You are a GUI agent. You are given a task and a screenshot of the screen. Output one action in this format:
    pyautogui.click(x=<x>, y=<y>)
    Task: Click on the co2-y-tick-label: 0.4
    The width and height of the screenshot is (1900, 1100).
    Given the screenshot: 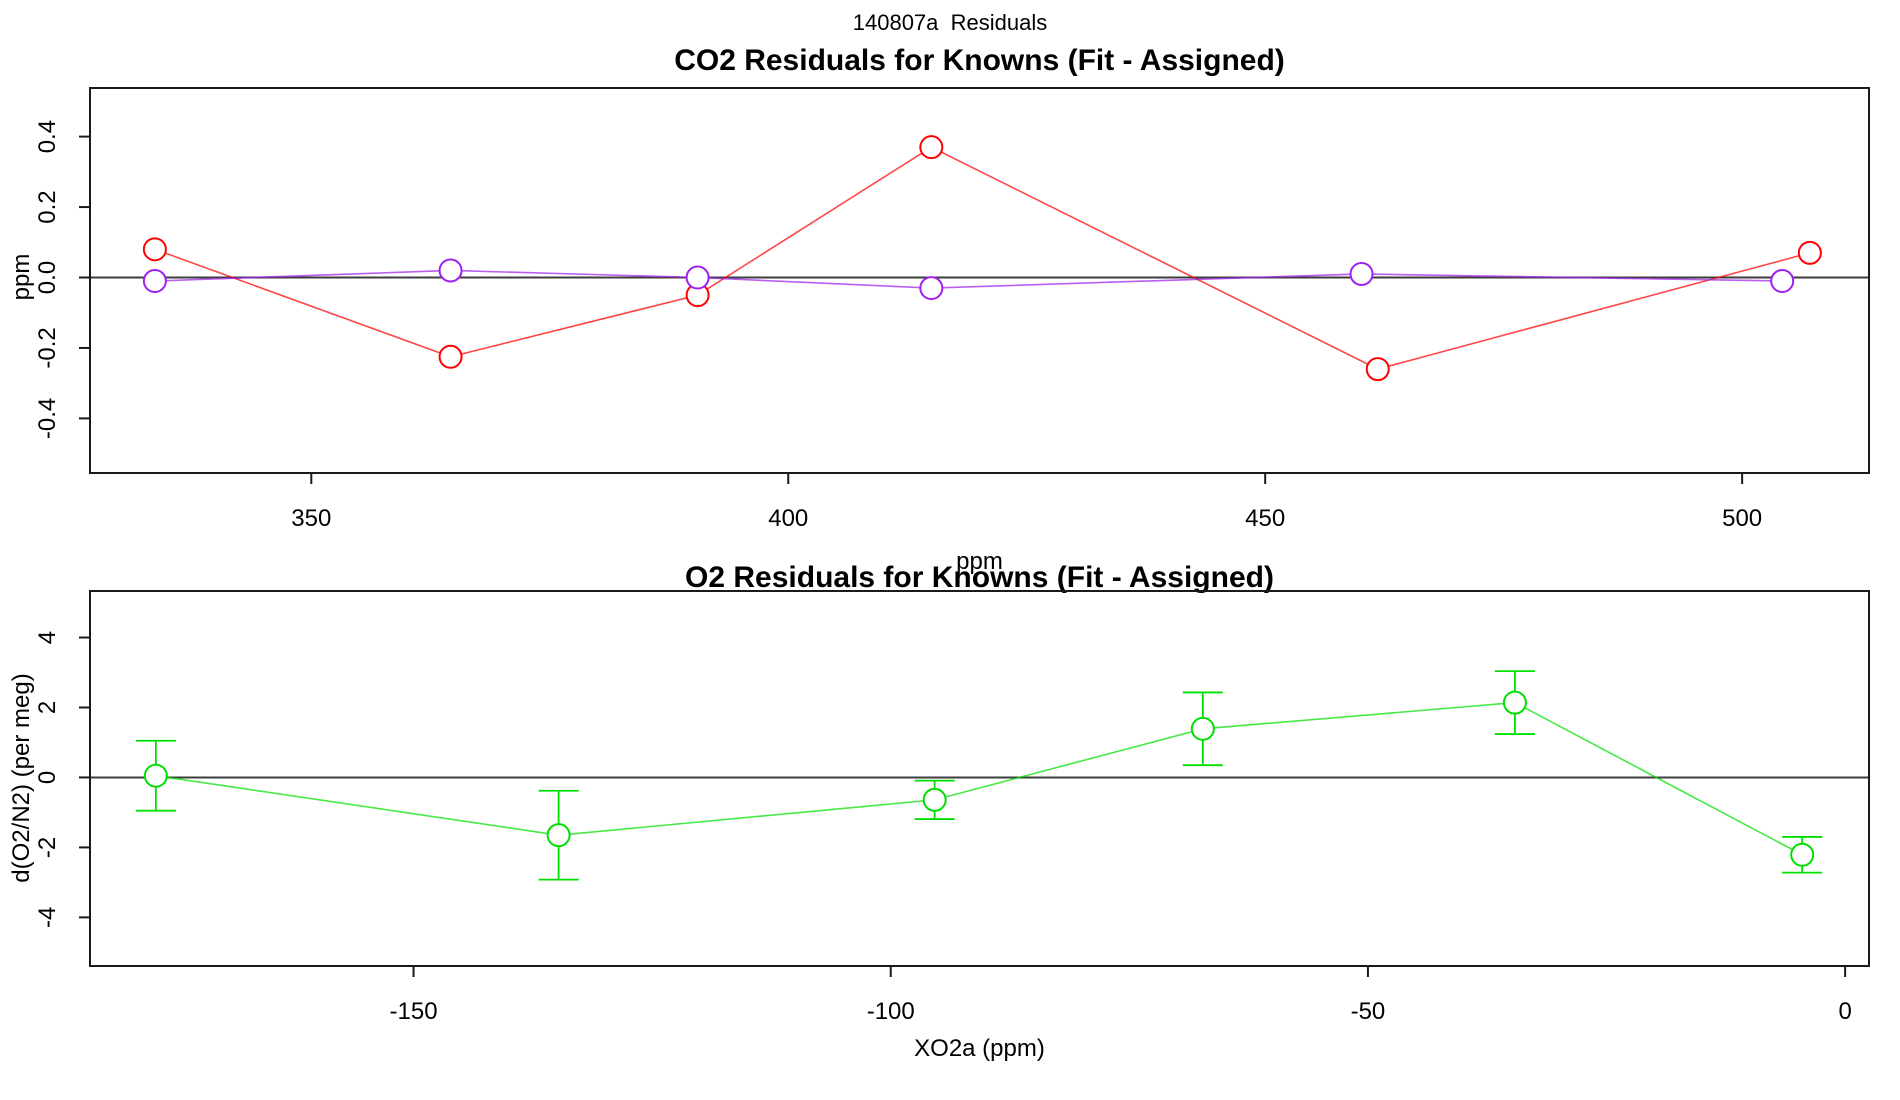 What is the action you would take?
    pyautogui.click(x=47, y=136)
    